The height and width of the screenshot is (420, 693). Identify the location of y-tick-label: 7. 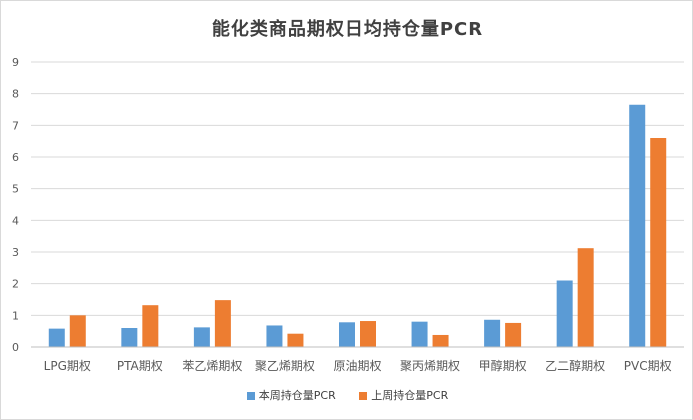
(15, 125).